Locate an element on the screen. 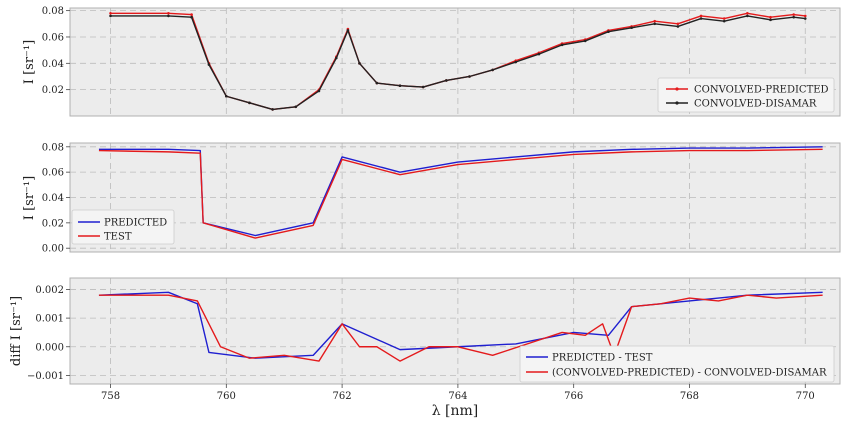  panel-bottom-xtick-label: 760 is located at coordinates (226, 396).